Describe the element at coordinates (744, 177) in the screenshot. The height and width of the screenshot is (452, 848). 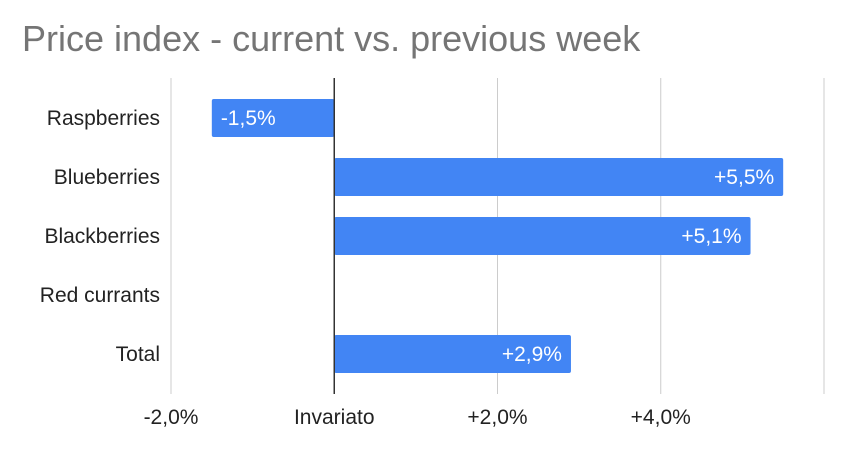
I see `data-label: +5,5%` at that location.